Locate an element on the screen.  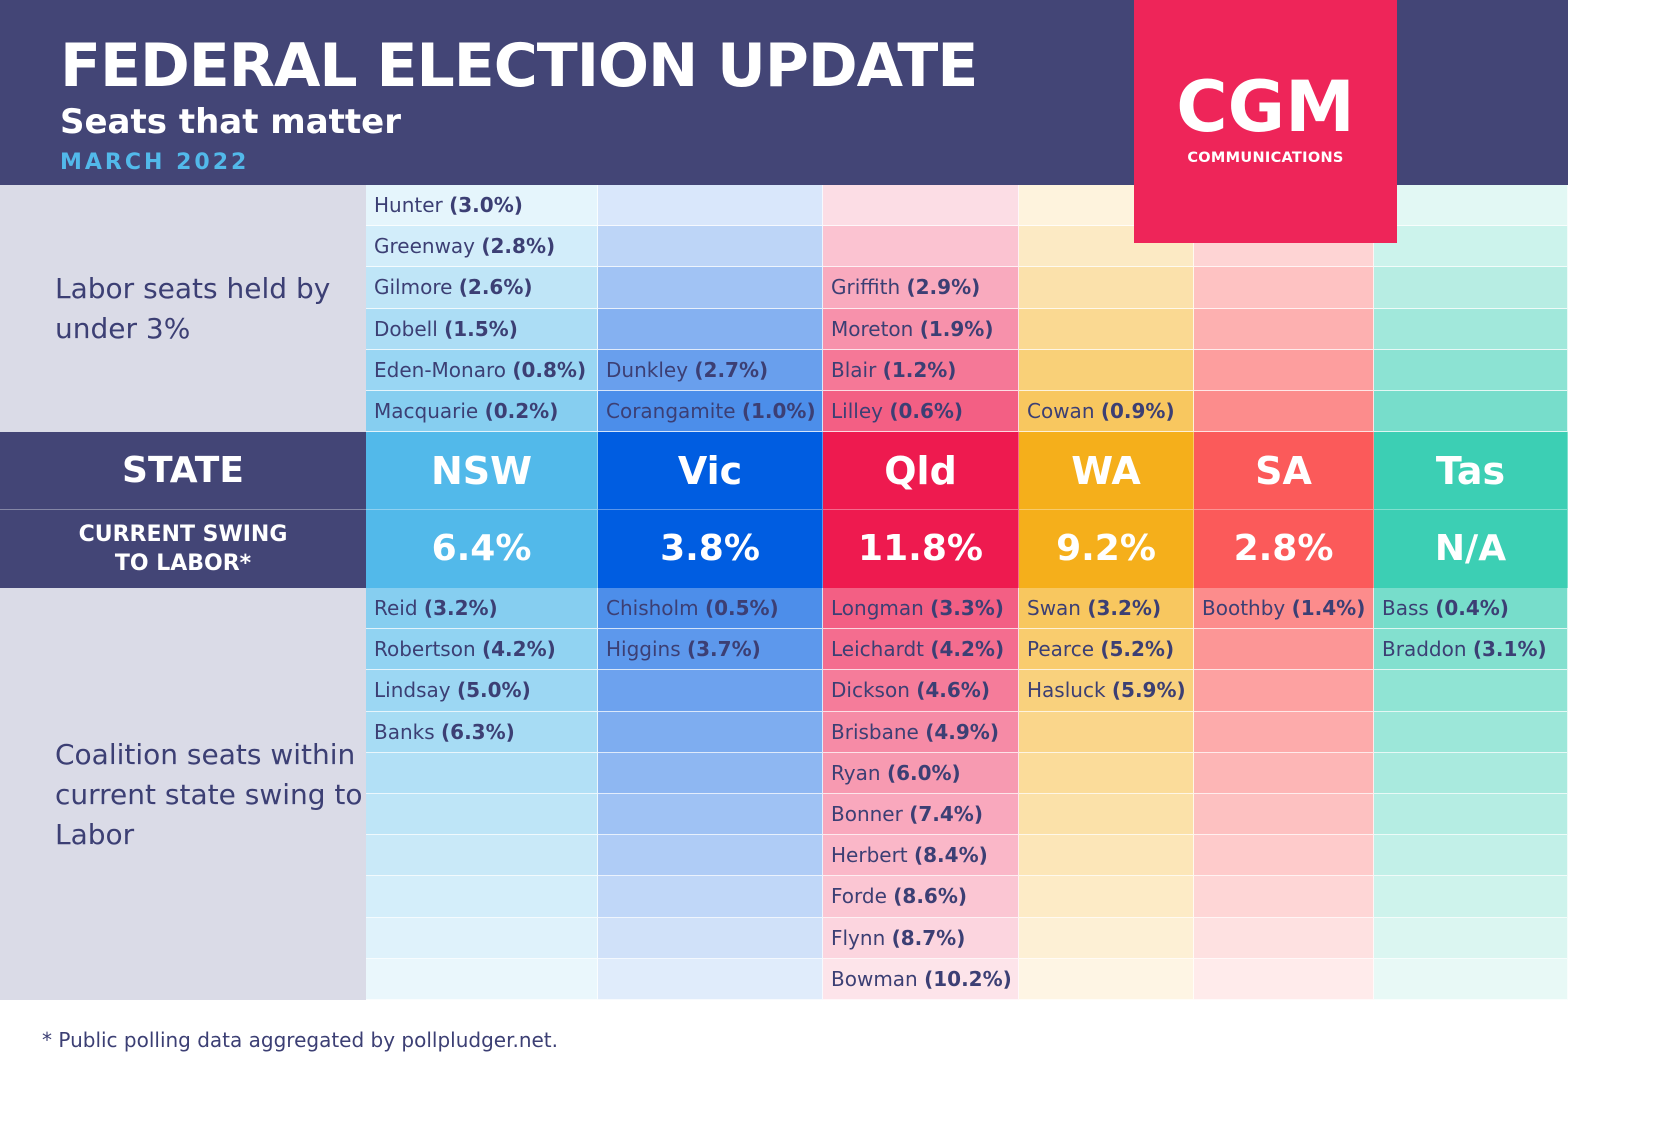
seat-margin: (1.2%) is located at coordinates (919, 369).